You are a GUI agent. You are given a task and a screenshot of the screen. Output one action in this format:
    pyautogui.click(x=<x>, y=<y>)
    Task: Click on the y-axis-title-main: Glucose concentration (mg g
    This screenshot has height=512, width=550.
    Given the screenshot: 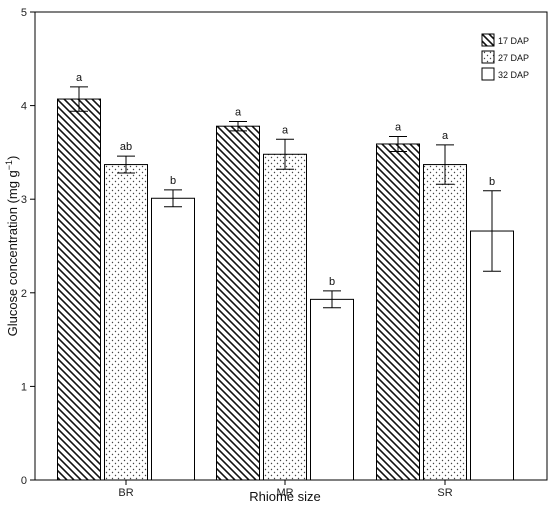 What is the action you would take?
    pyautogui.click(x=12, y=253)
    